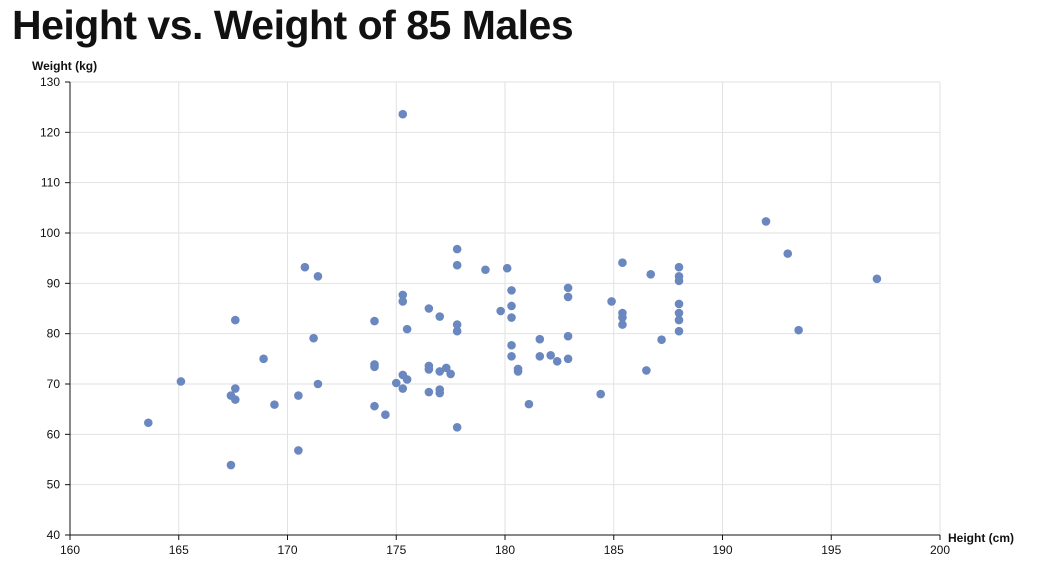  Describe the element at coordinates (940, 550) in the screenshot. I see `x-tick-label: 200` at that location.